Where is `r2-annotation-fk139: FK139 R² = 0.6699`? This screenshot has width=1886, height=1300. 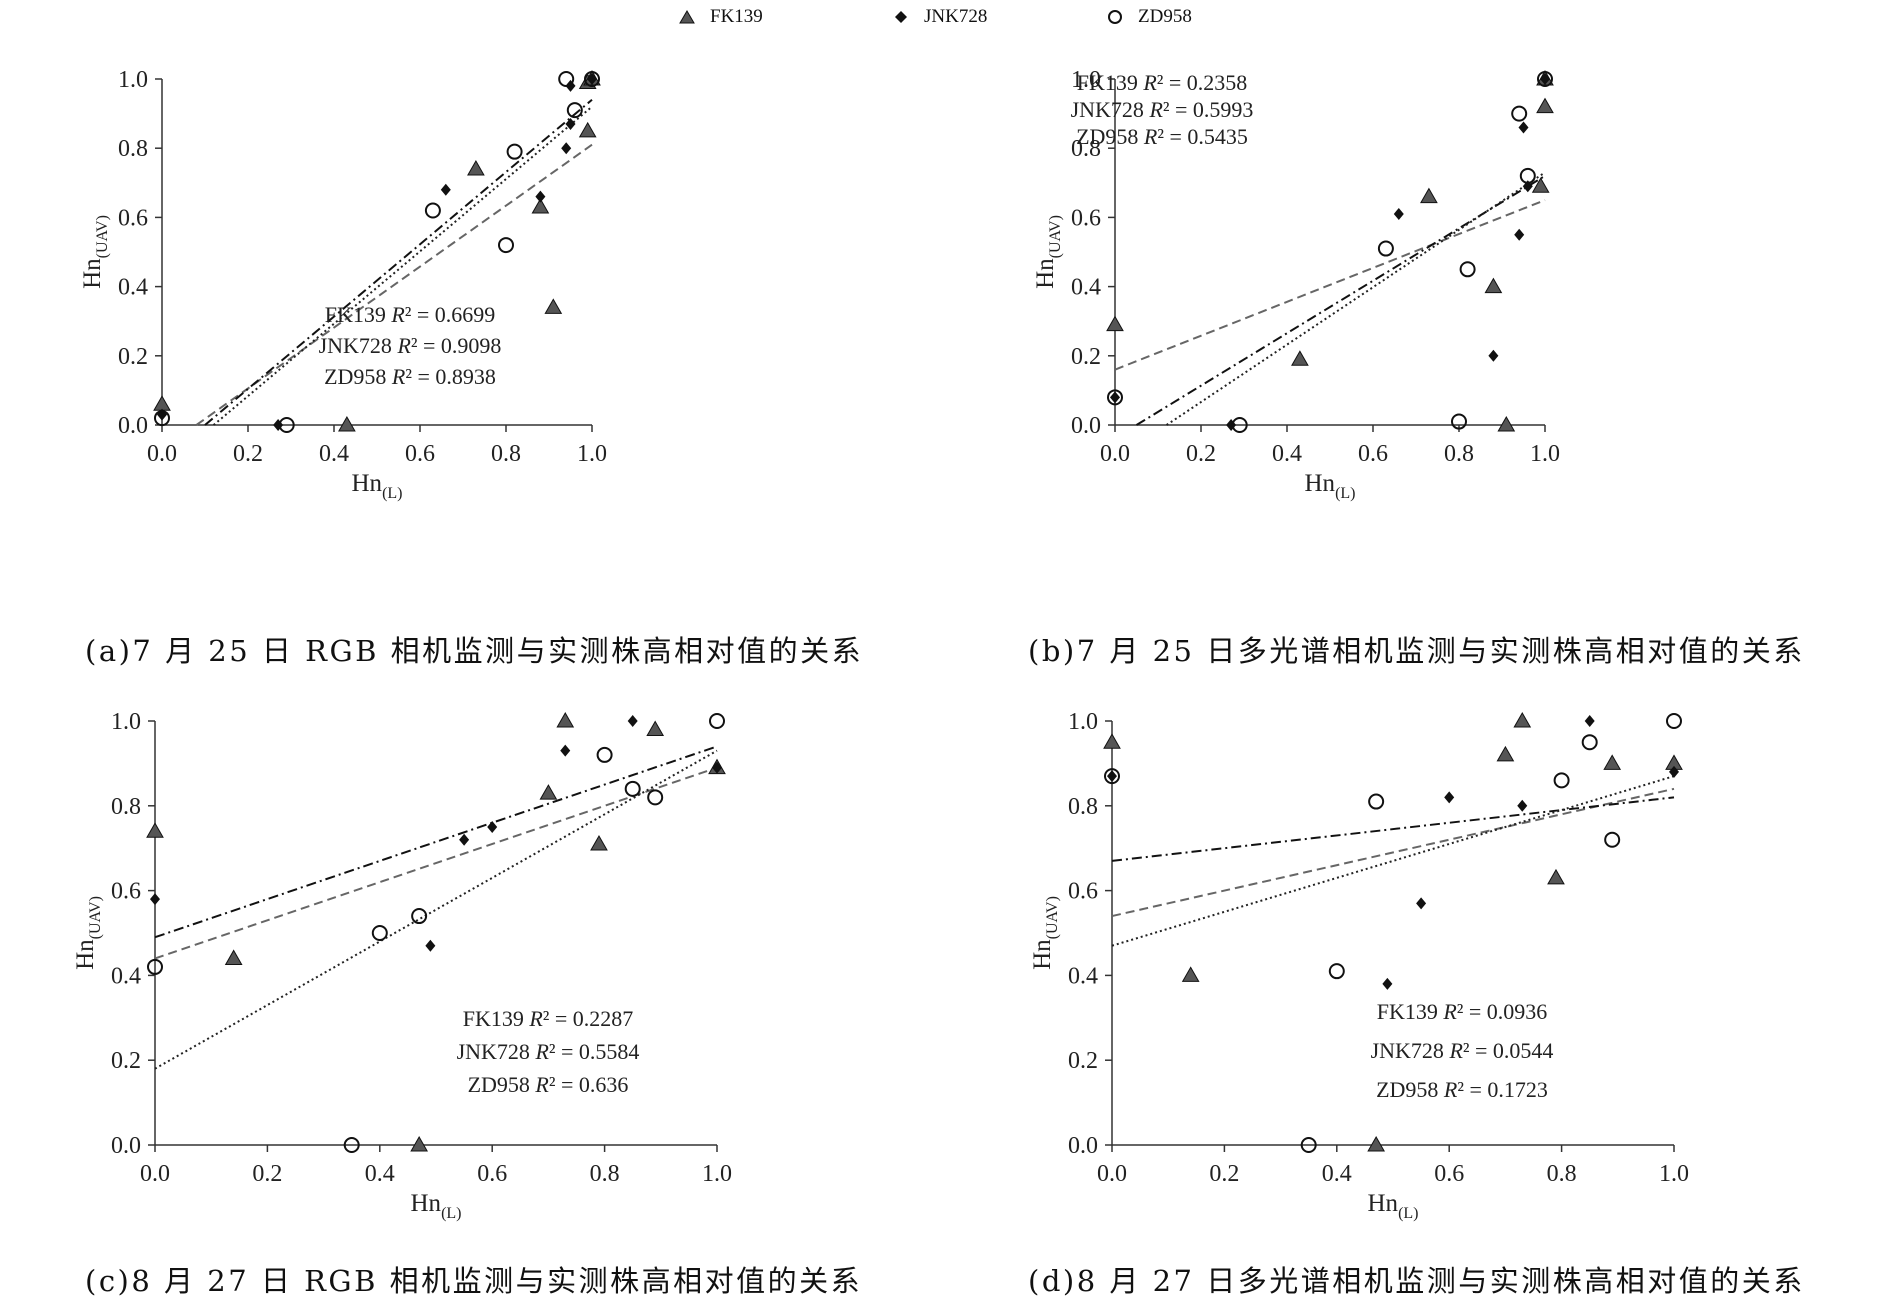
r2-annotation-fk139: FK139 R² = 0.6699 is located at coordinates (410, 314).